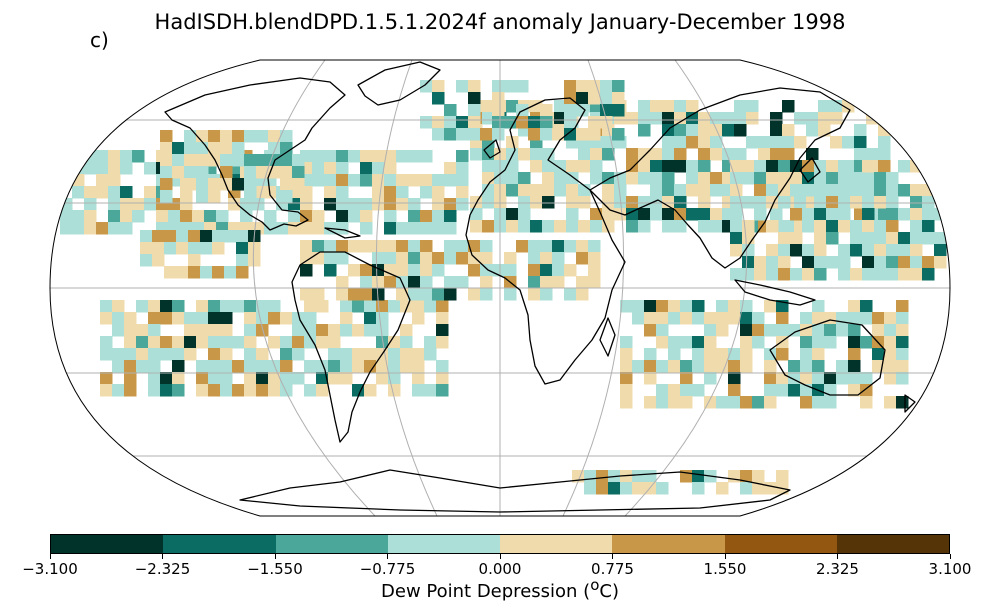 This screenshot has width=1000, height=602. Describe the element at coordinates (500, 569) in the screenshot. I see `colorbar-tick-label: 0.000` at that location.